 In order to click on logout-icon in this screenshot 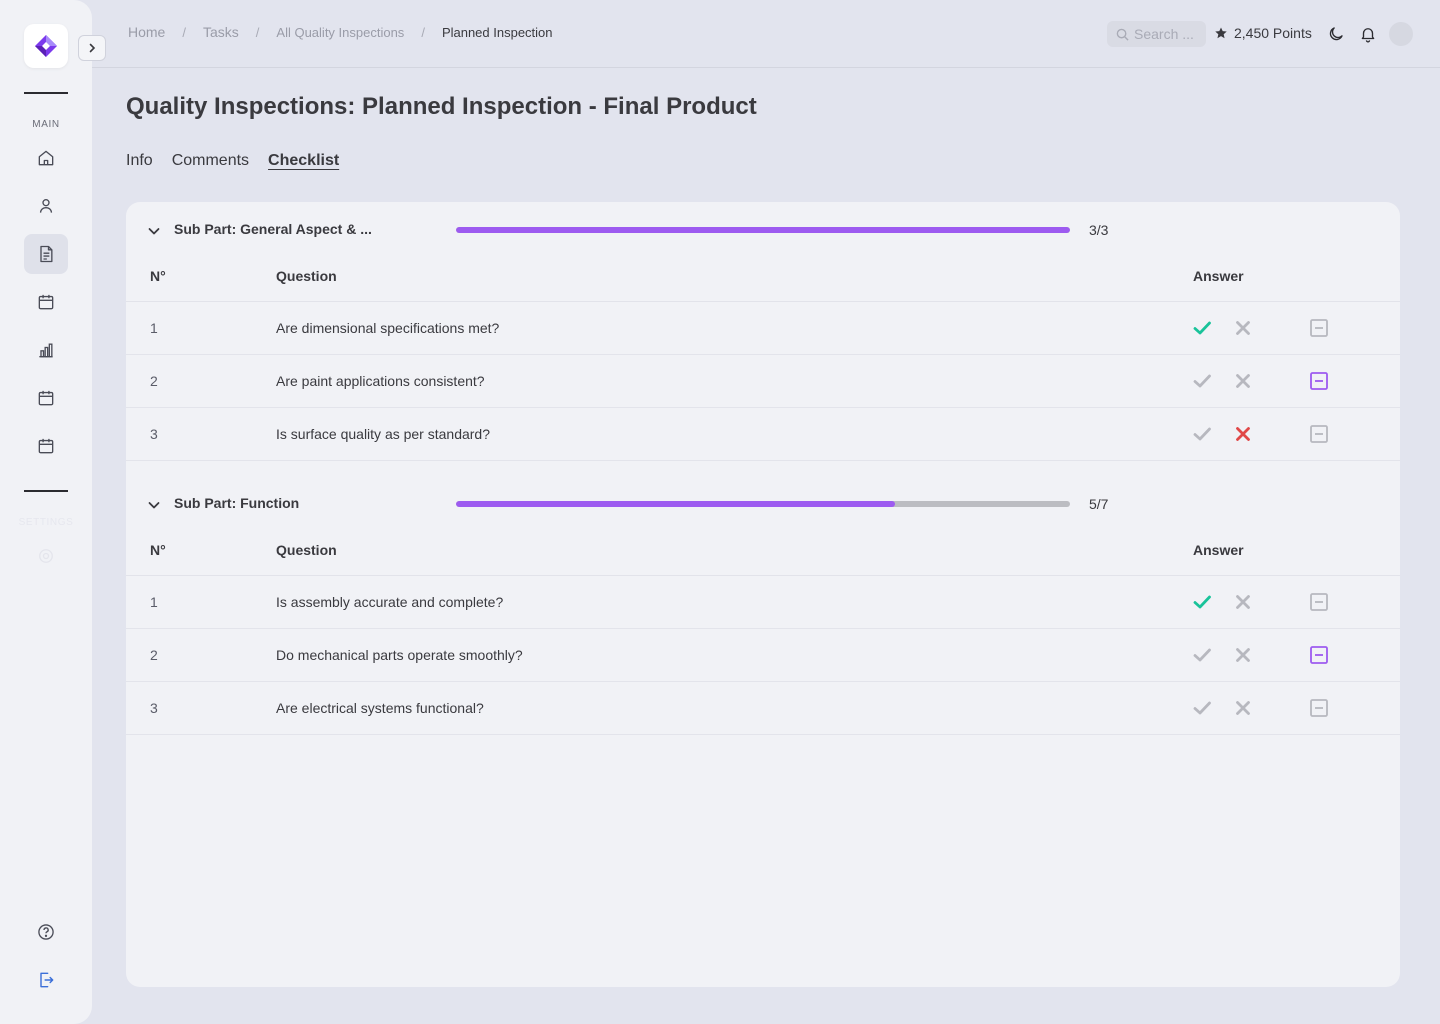, I will do `click(47, 980)`.